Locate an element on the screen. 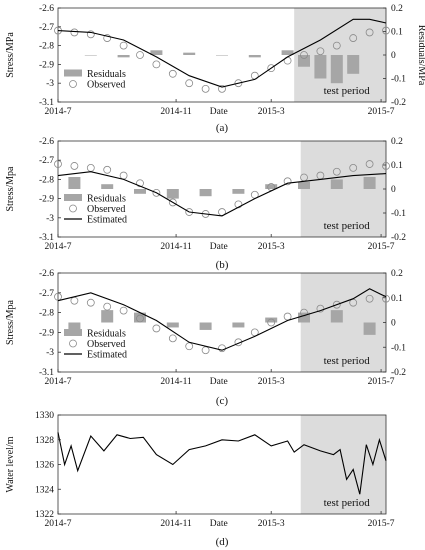 The height and width of the screenshot is (550, 425). panel-b-legend-swatch-bar is located at coordinates (73, 197).